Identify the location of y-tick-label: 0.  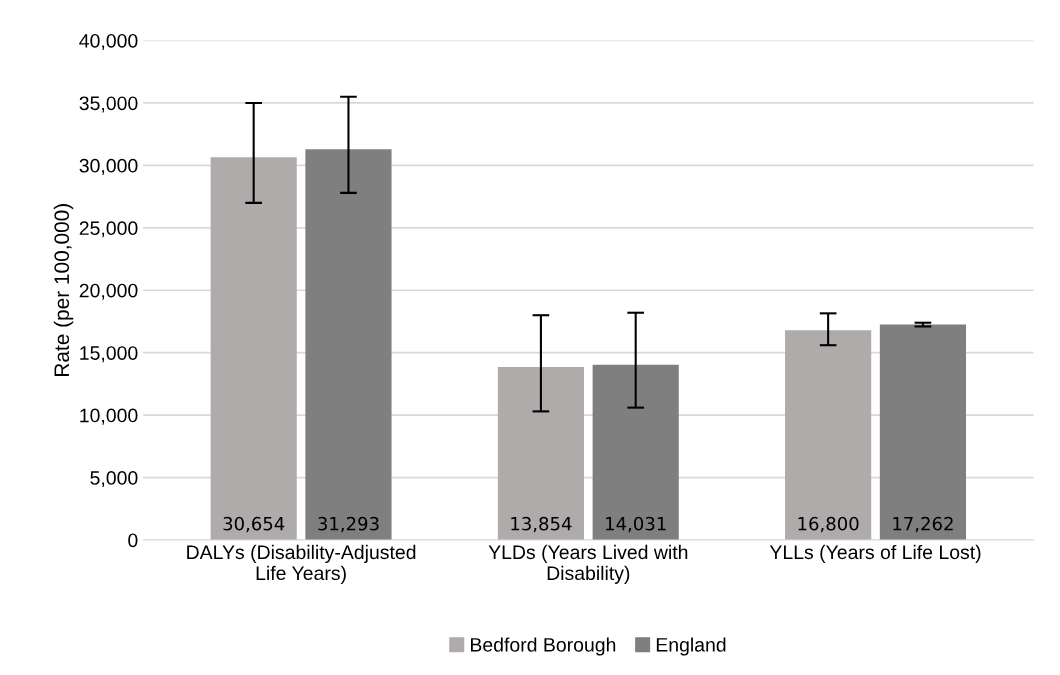
(133, 540).